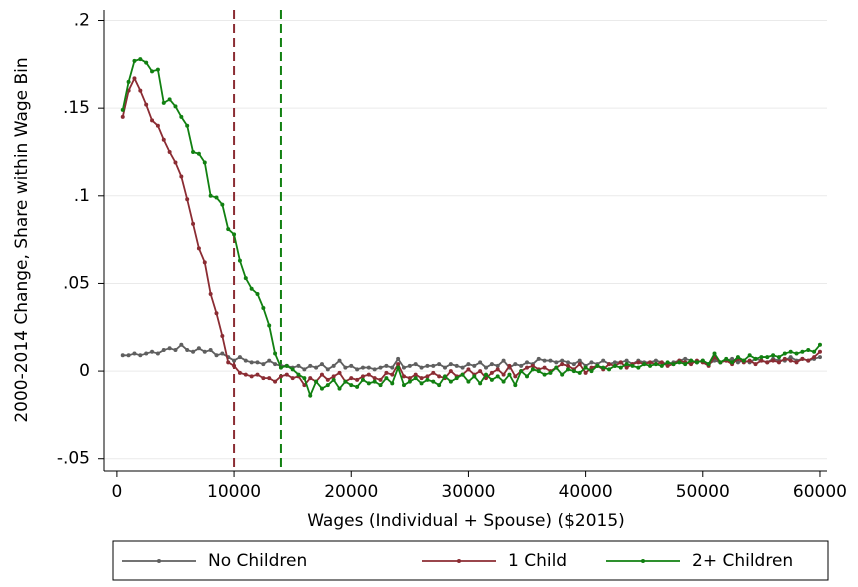  I want to click on legend-label: 2+ Children, so click(742, 561).